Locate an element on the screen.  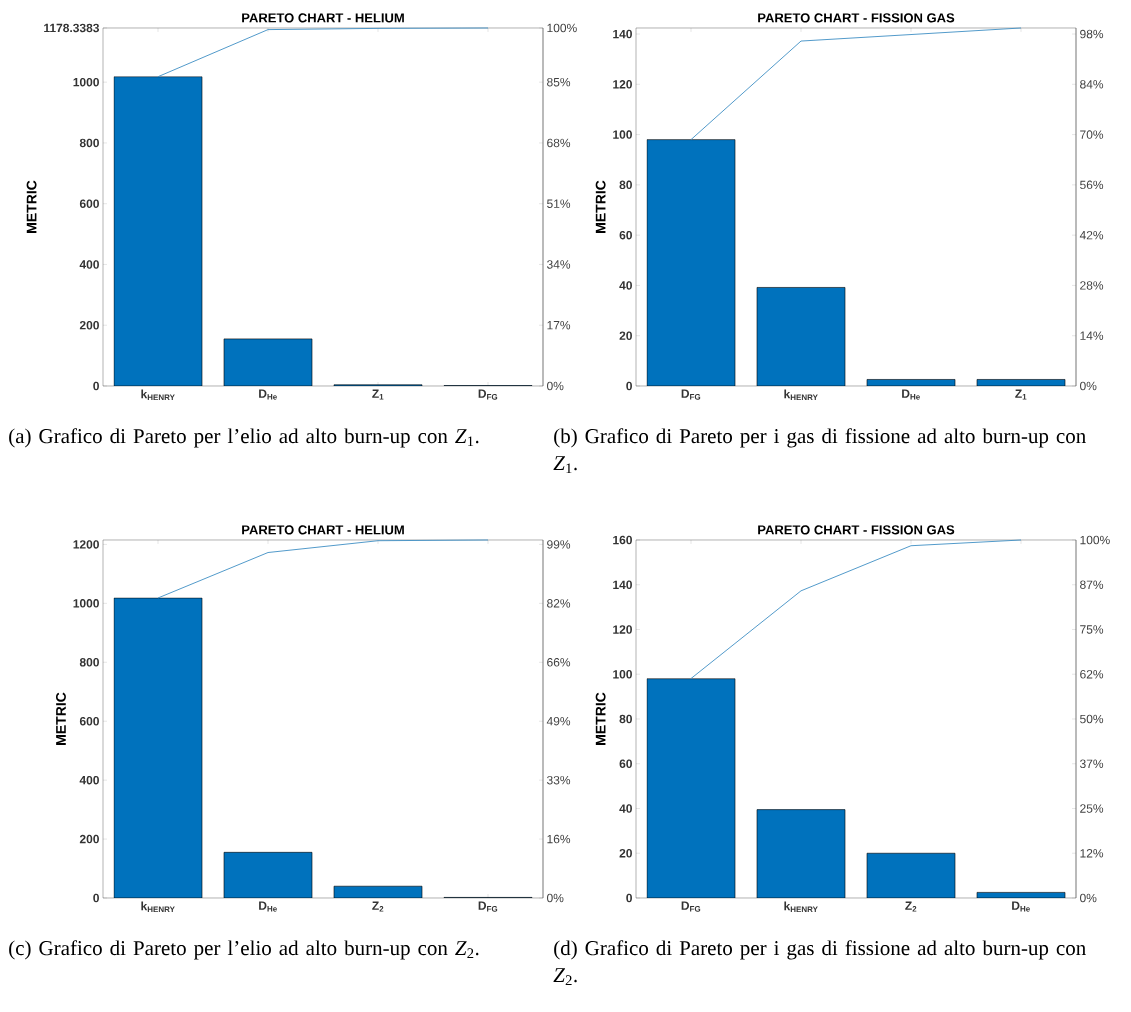
y2-tick-label: 68% is located at coordinates (559, 143).